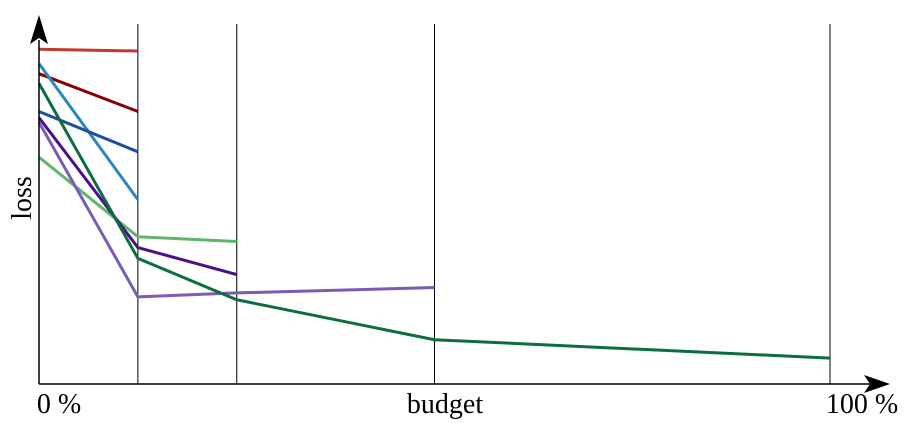 This screenshot has height=428, width=915. Describe the element at coordinates (59, 404) in the screenshot. I see `x-tick-label-start: 0 %` at that location.